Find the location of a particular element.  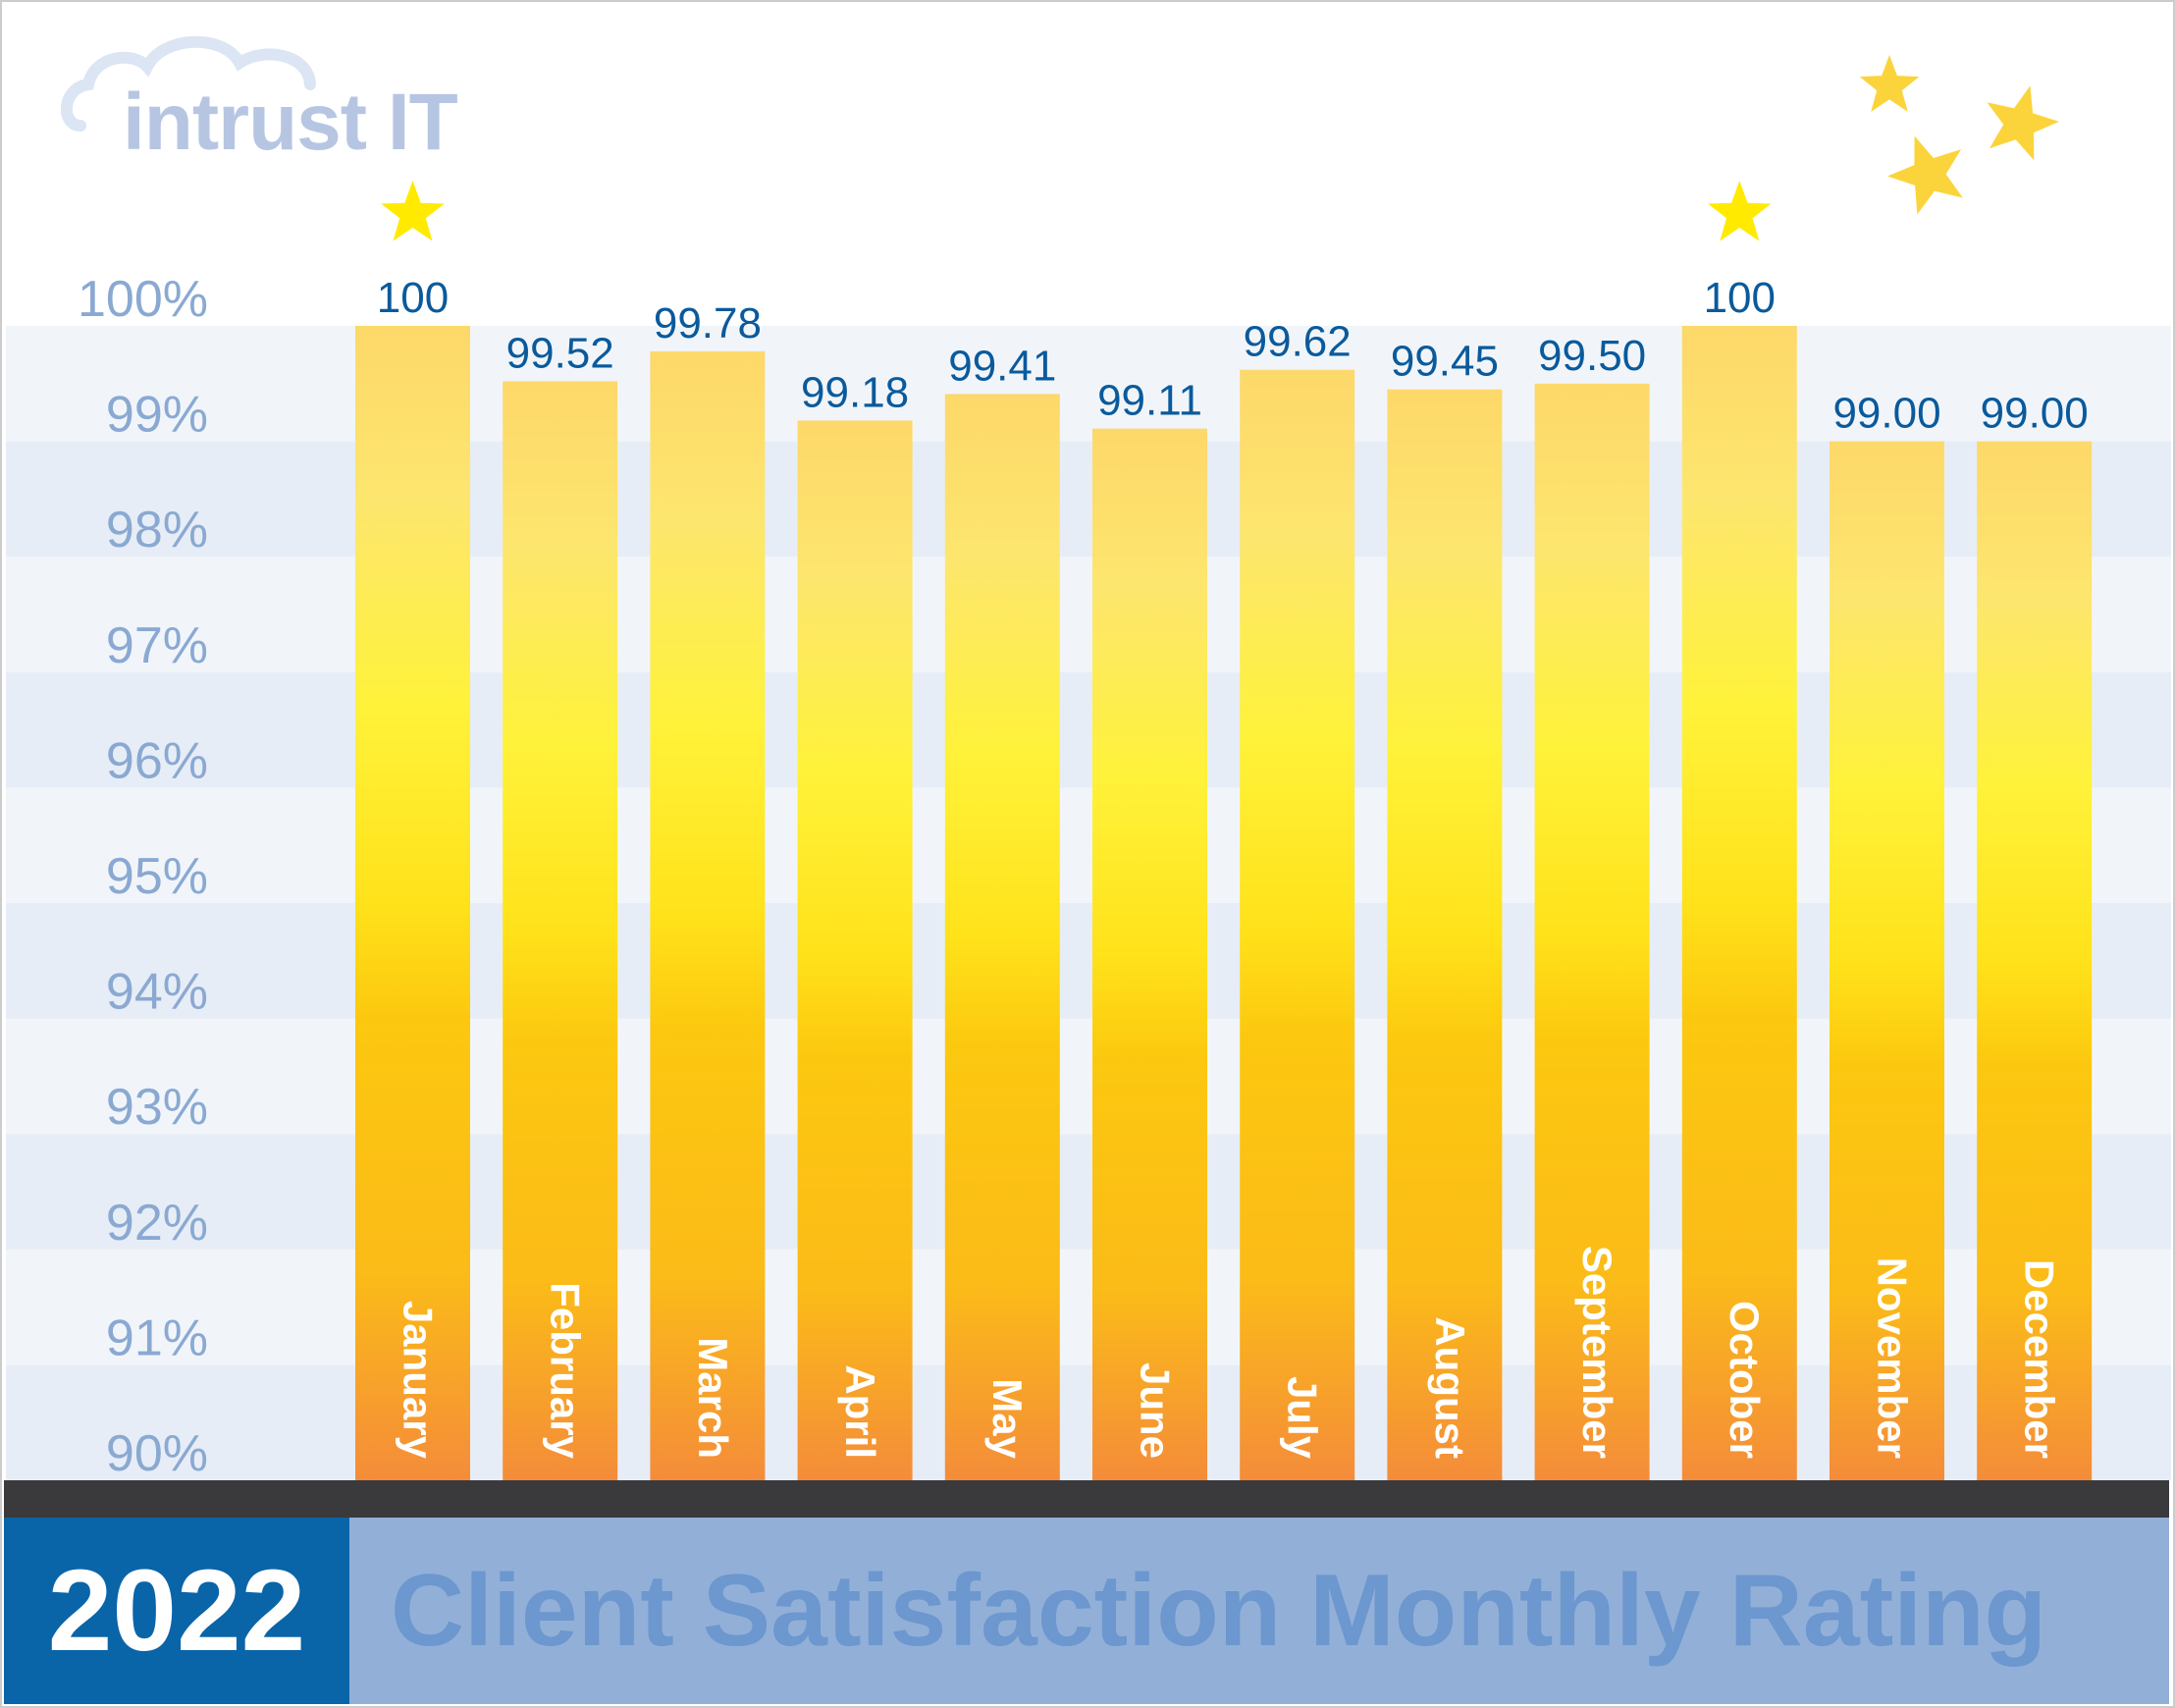

value-label: 99.11 is located at coordinates (1149, 401).